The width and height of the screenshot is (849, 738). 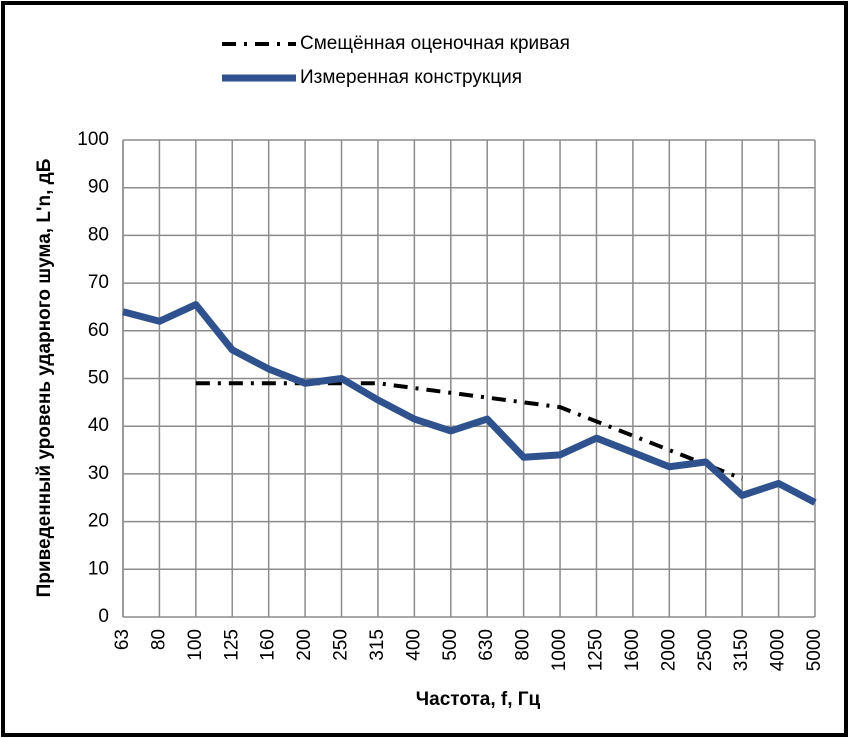 What do you see at coordinates (98, 330) in the screenshot?
I see `y-tick-label: 60` at bounding box center [98, 330].